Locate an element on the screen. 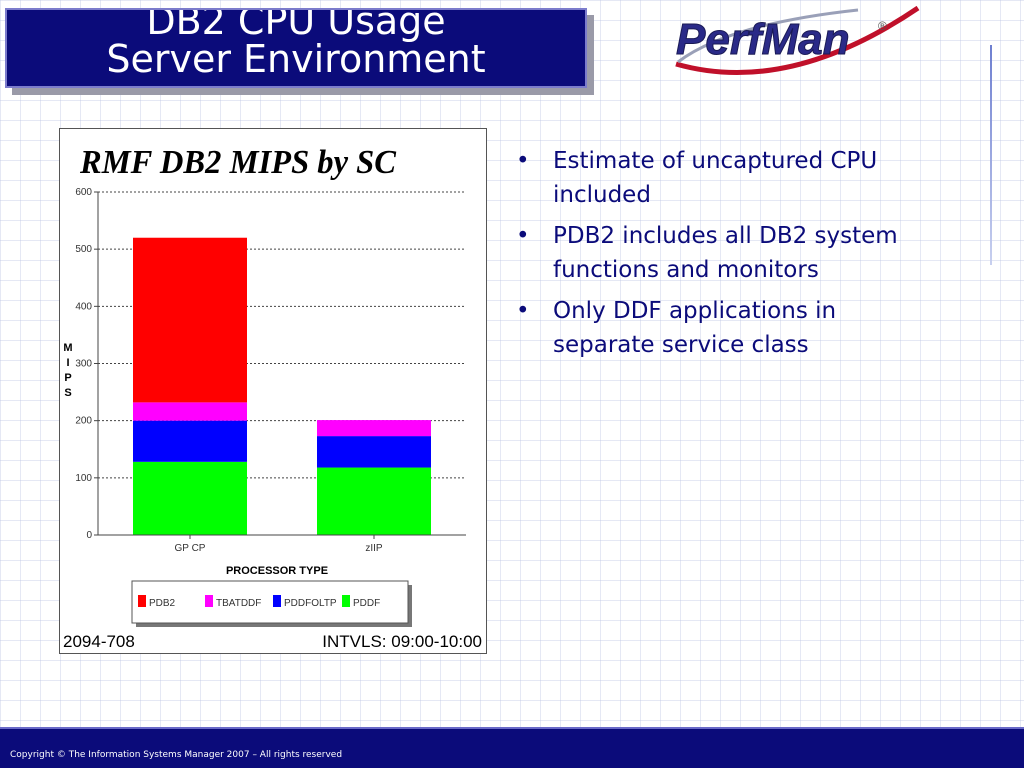 The height and width of the screenshot is (768, 1024). legend-label: PDDF is located at coordinates (366, 603).